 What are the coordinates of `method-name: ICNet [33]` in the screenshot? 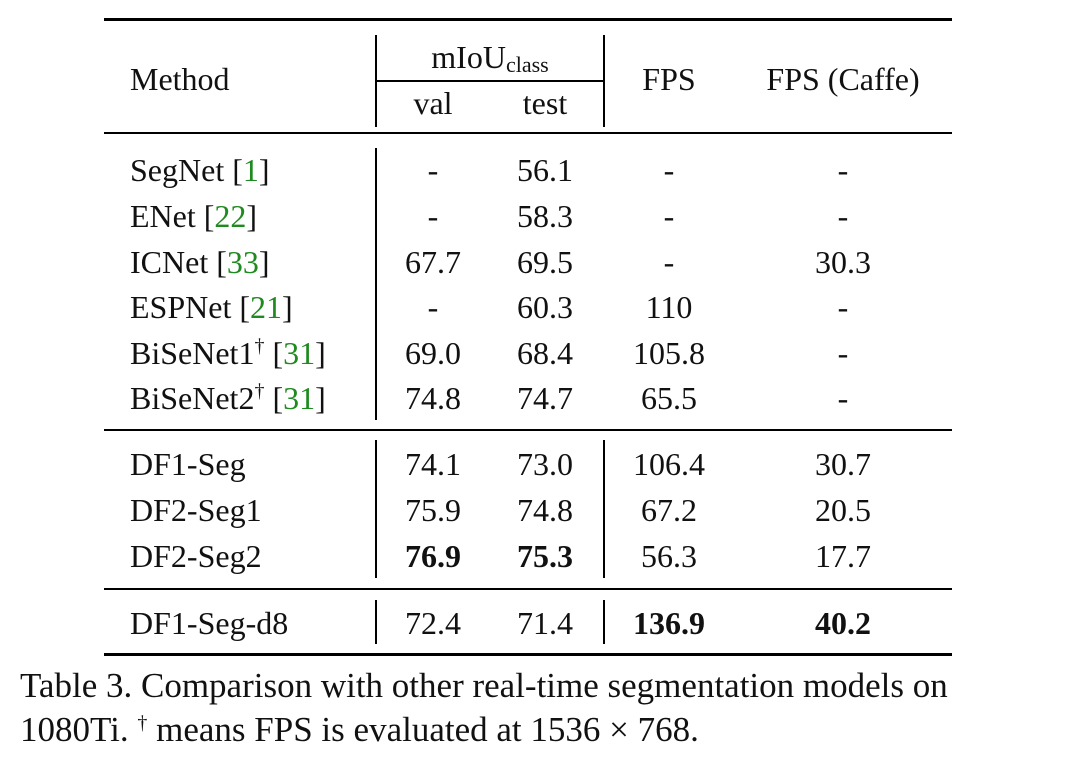 It's located at (200, 262).